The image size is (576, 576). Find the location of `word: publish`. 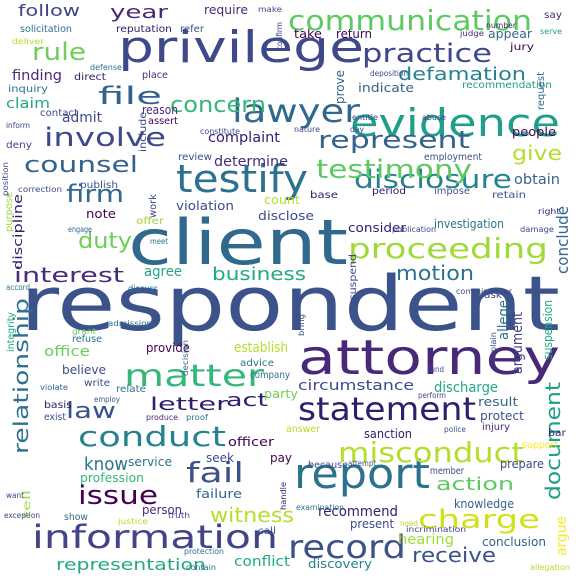

word: publish is located at coordinates (99, 185).